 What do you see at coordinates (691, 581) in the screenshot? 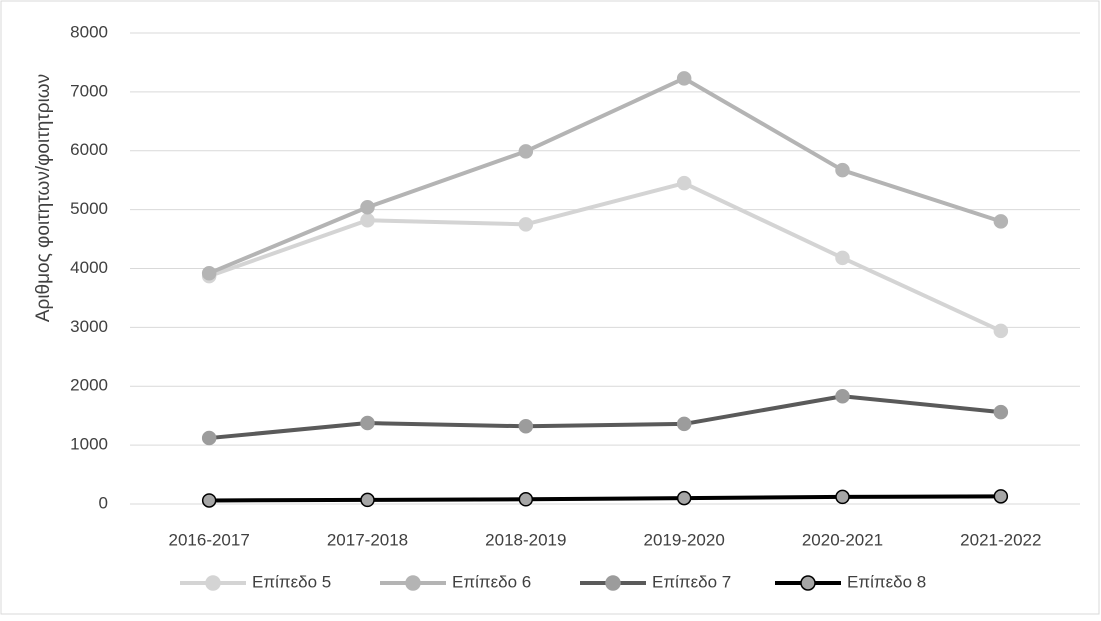
I see `legend-label: Επίπεδο 7` at bounding box center [691, 581].